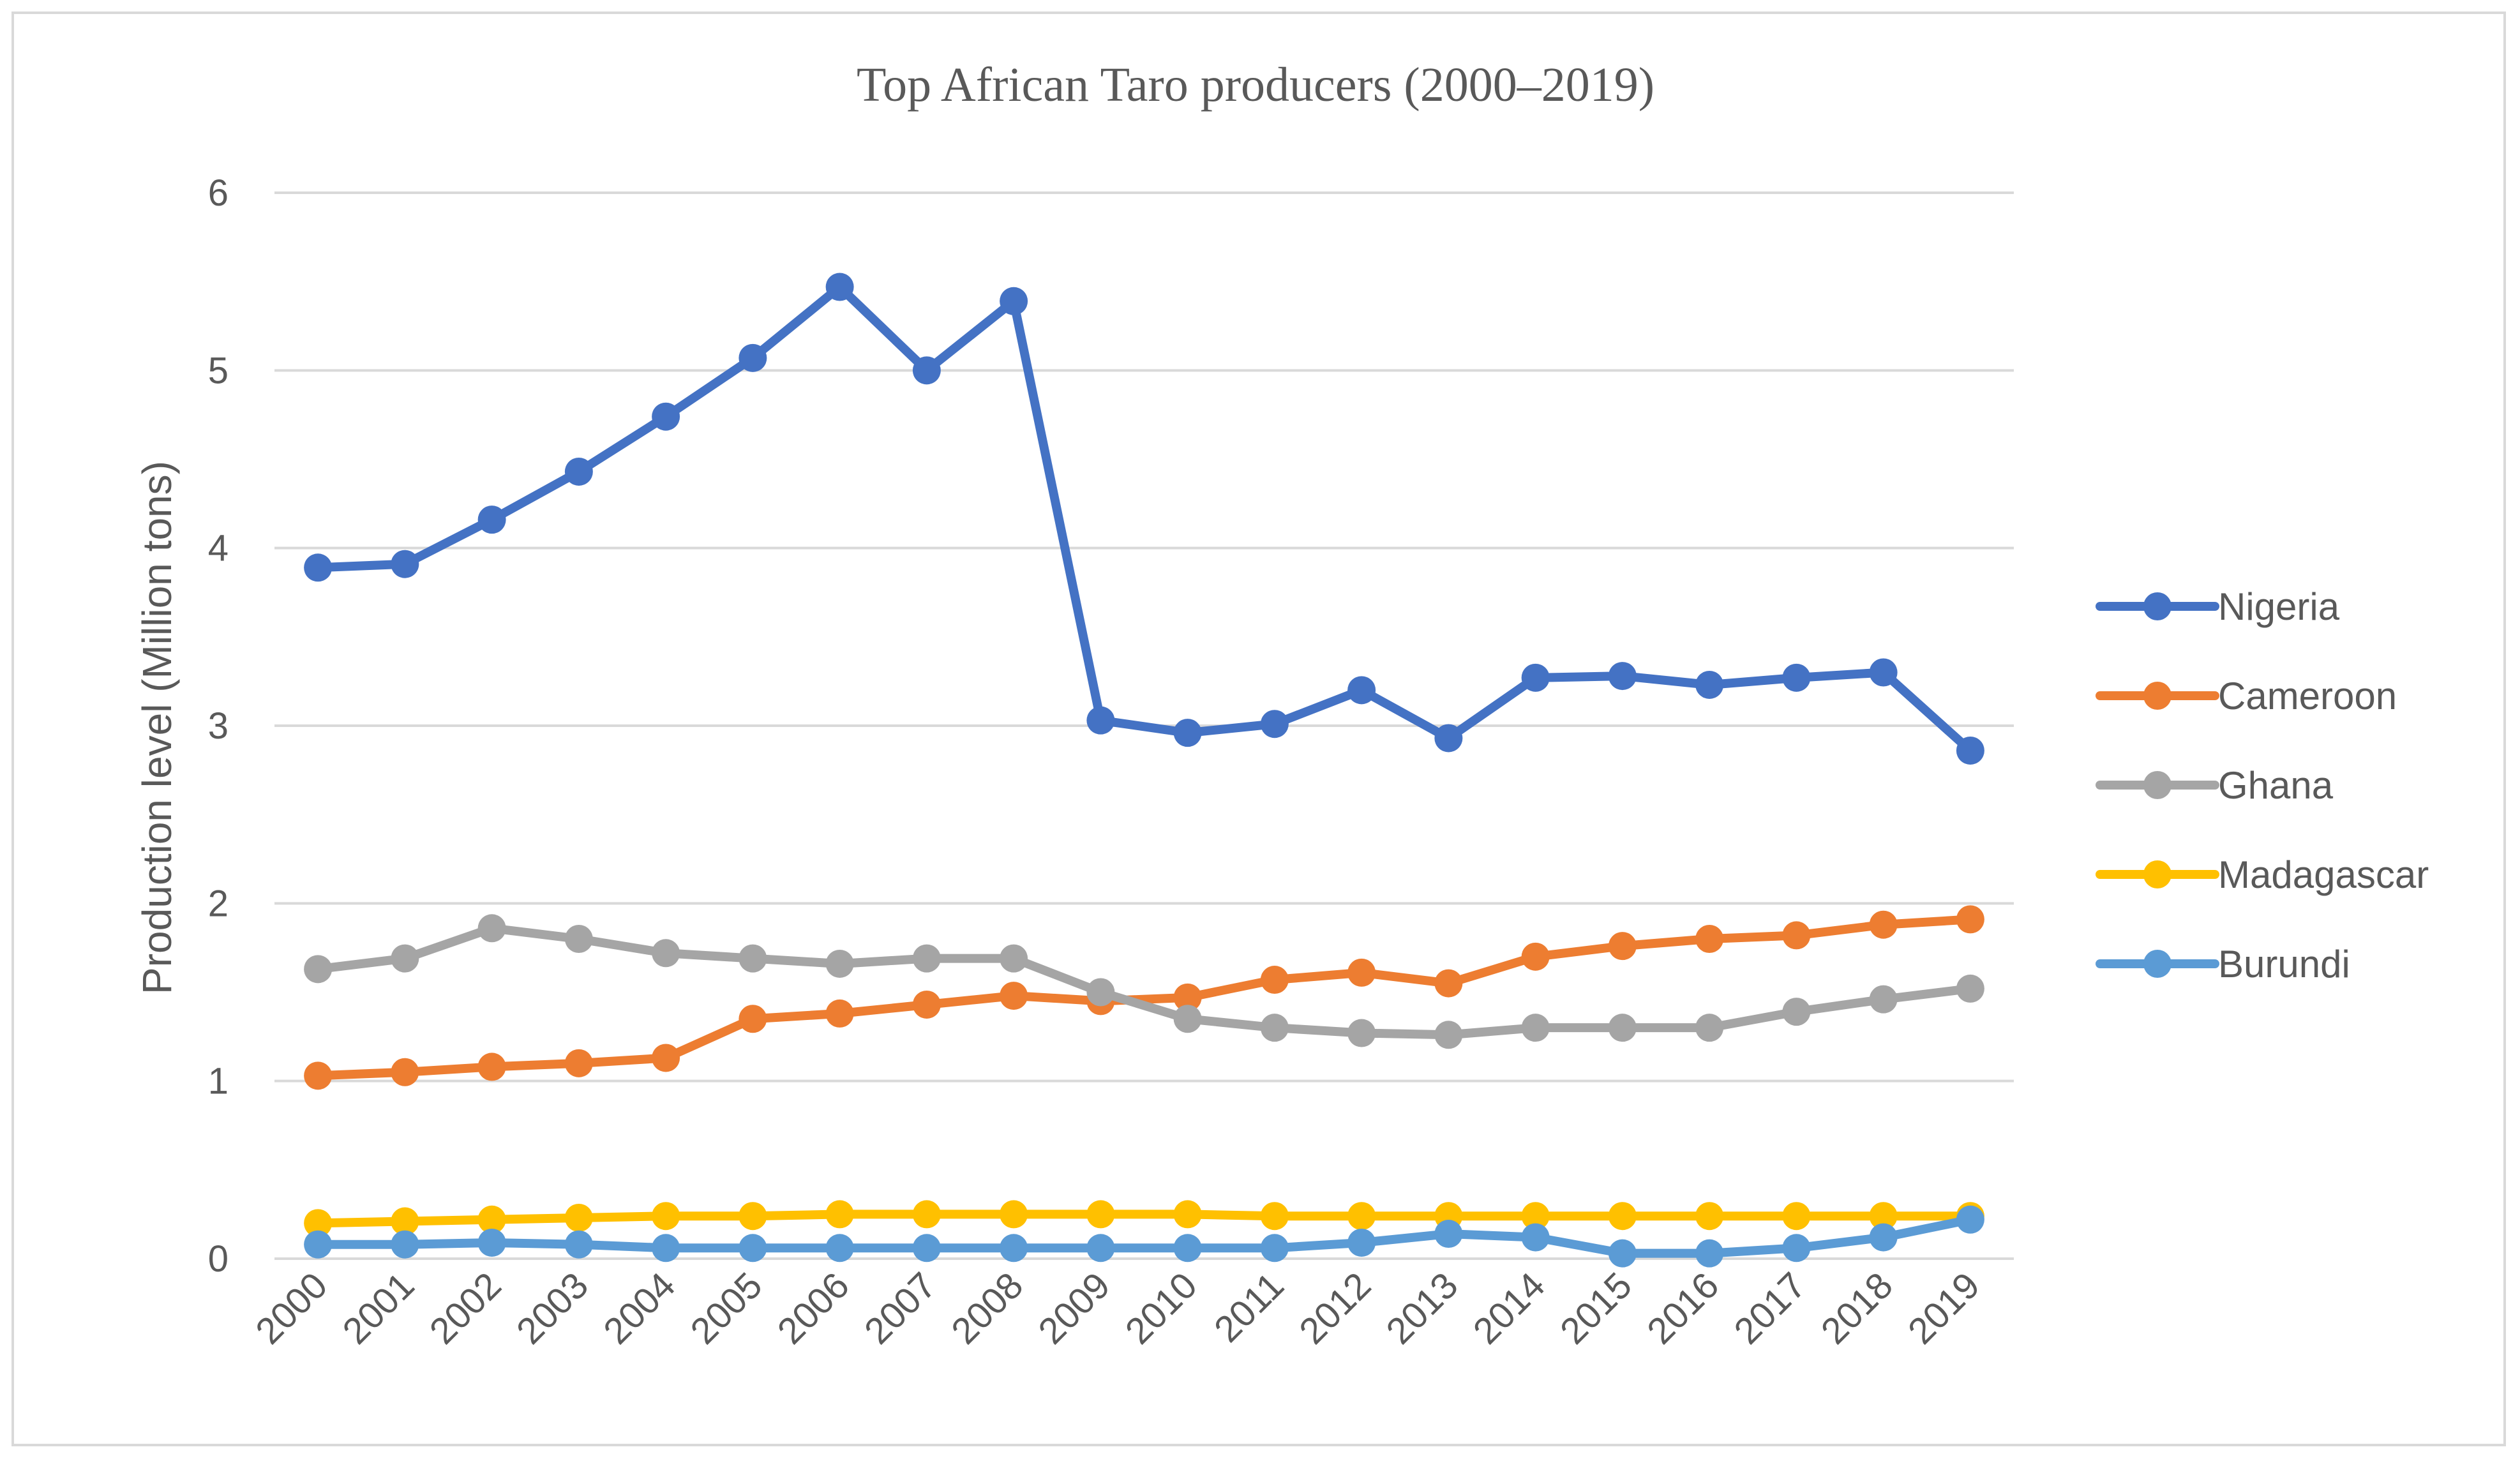 The height and width of the screenshot is (1461, 2520). I want to click on data-point-cameroon-2013, so click(1448, 983).